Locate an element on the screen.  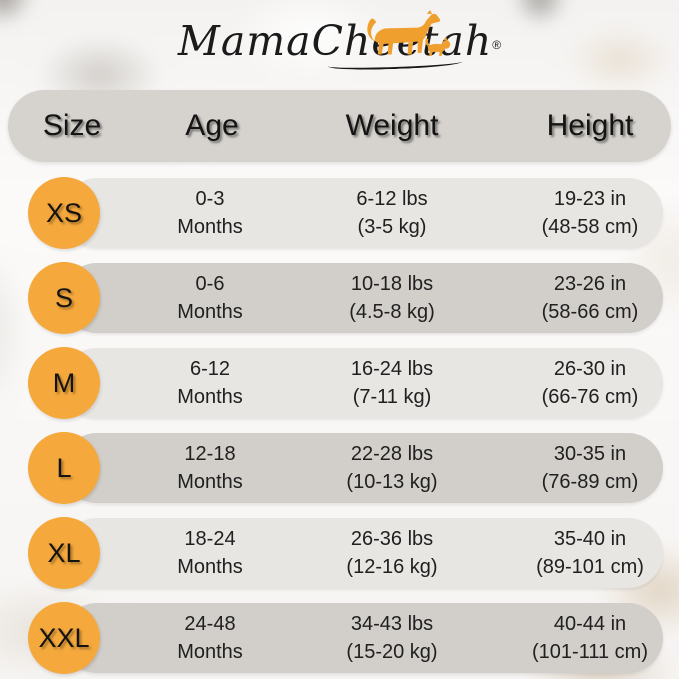
weight-kg: (10-13 kg) is located at coordinates (392, 482).